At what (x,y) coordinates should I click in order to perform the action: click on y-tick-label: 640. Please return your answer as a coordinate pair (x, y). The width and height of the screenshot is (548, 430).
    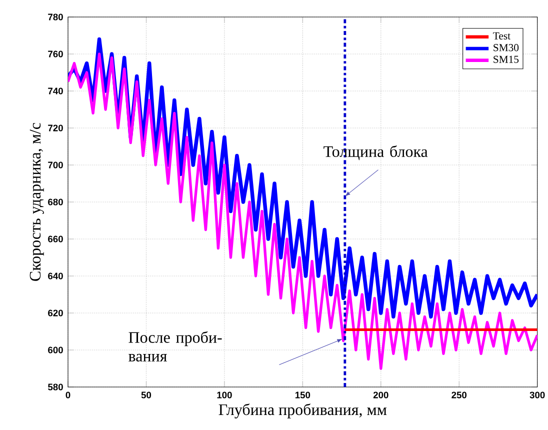
    Looking at the image, I should click on (55, 276).